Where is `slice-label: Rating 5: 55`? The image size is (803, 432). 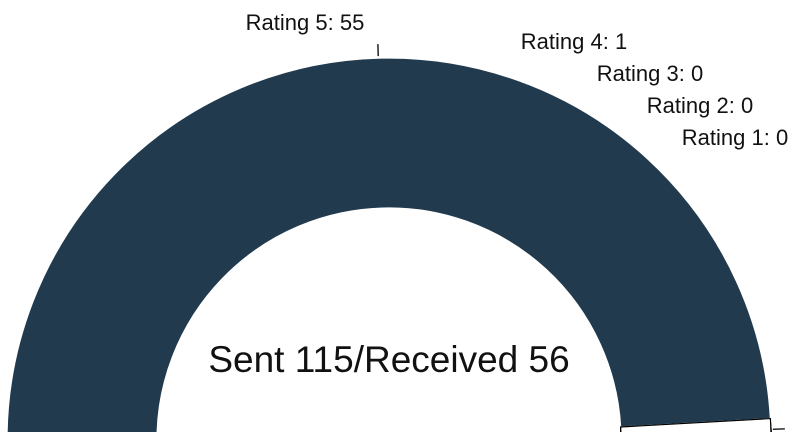 slice-label: Rating 5: 55 is located at coordinates (305, 22).